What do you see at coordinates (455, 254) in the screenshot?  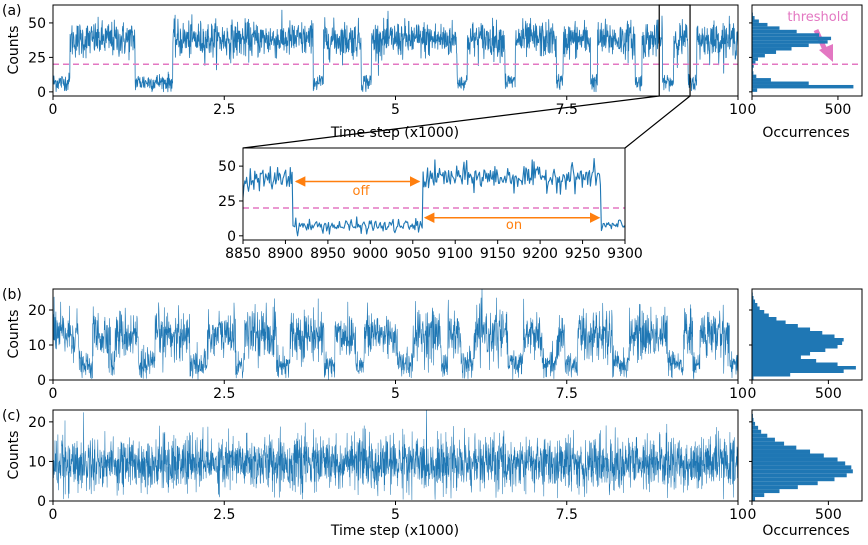 I see `zoom-xtick-label: 9100` at bounding box center [455, 254].